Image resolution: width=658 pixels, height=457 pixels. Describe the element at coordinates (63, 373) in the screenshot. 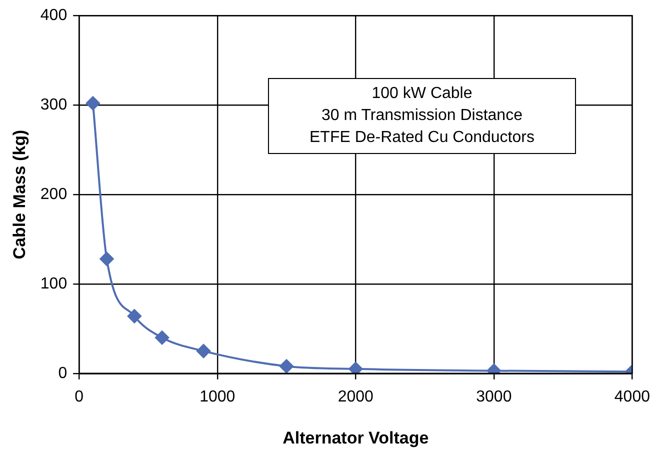

I see `y-tick-label: 0` at that location.